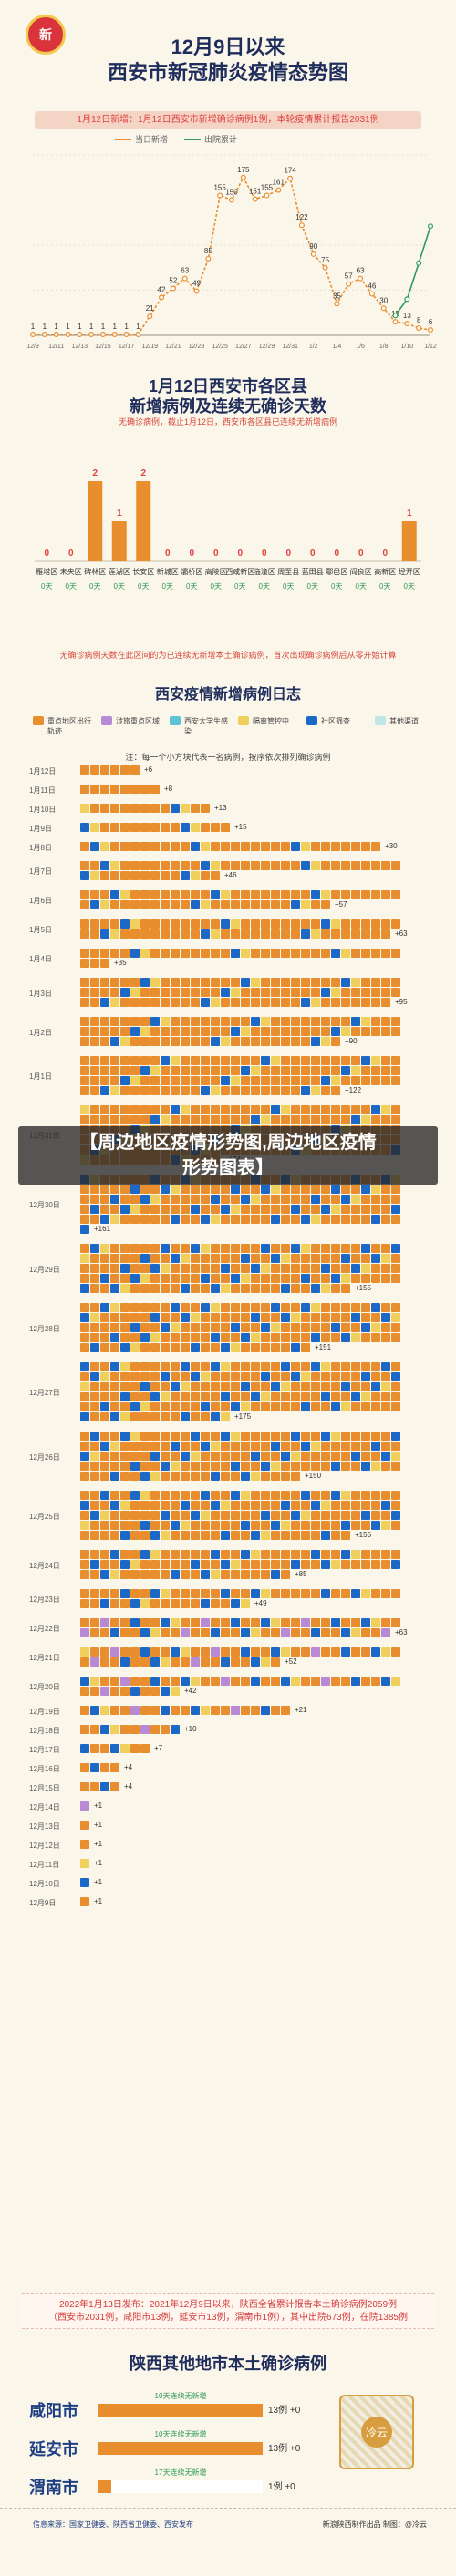  I want to click on data-point, so click(91, 335).